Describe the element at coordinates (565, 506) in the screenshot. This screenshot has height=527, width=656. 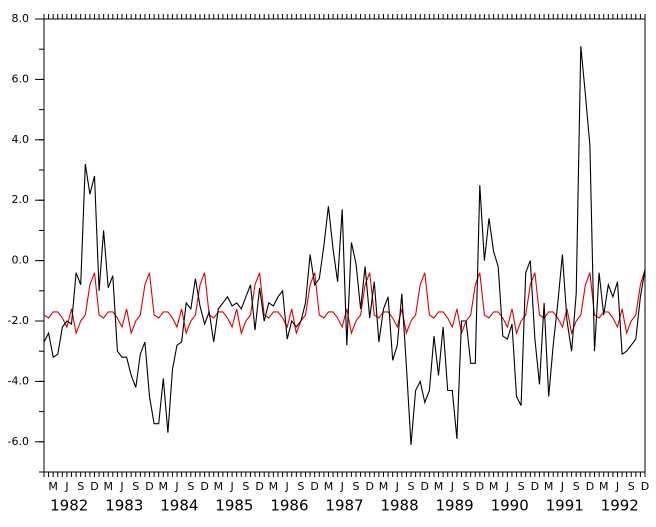
I see `year-label: 1991` at that location.